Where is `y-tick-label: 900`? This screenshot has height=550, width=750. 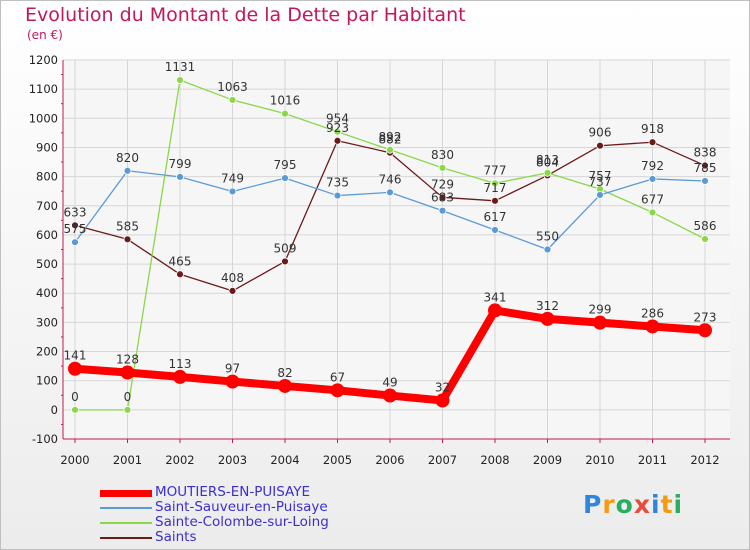 y-tick-label: 900 is located at coordinates (47, 147).